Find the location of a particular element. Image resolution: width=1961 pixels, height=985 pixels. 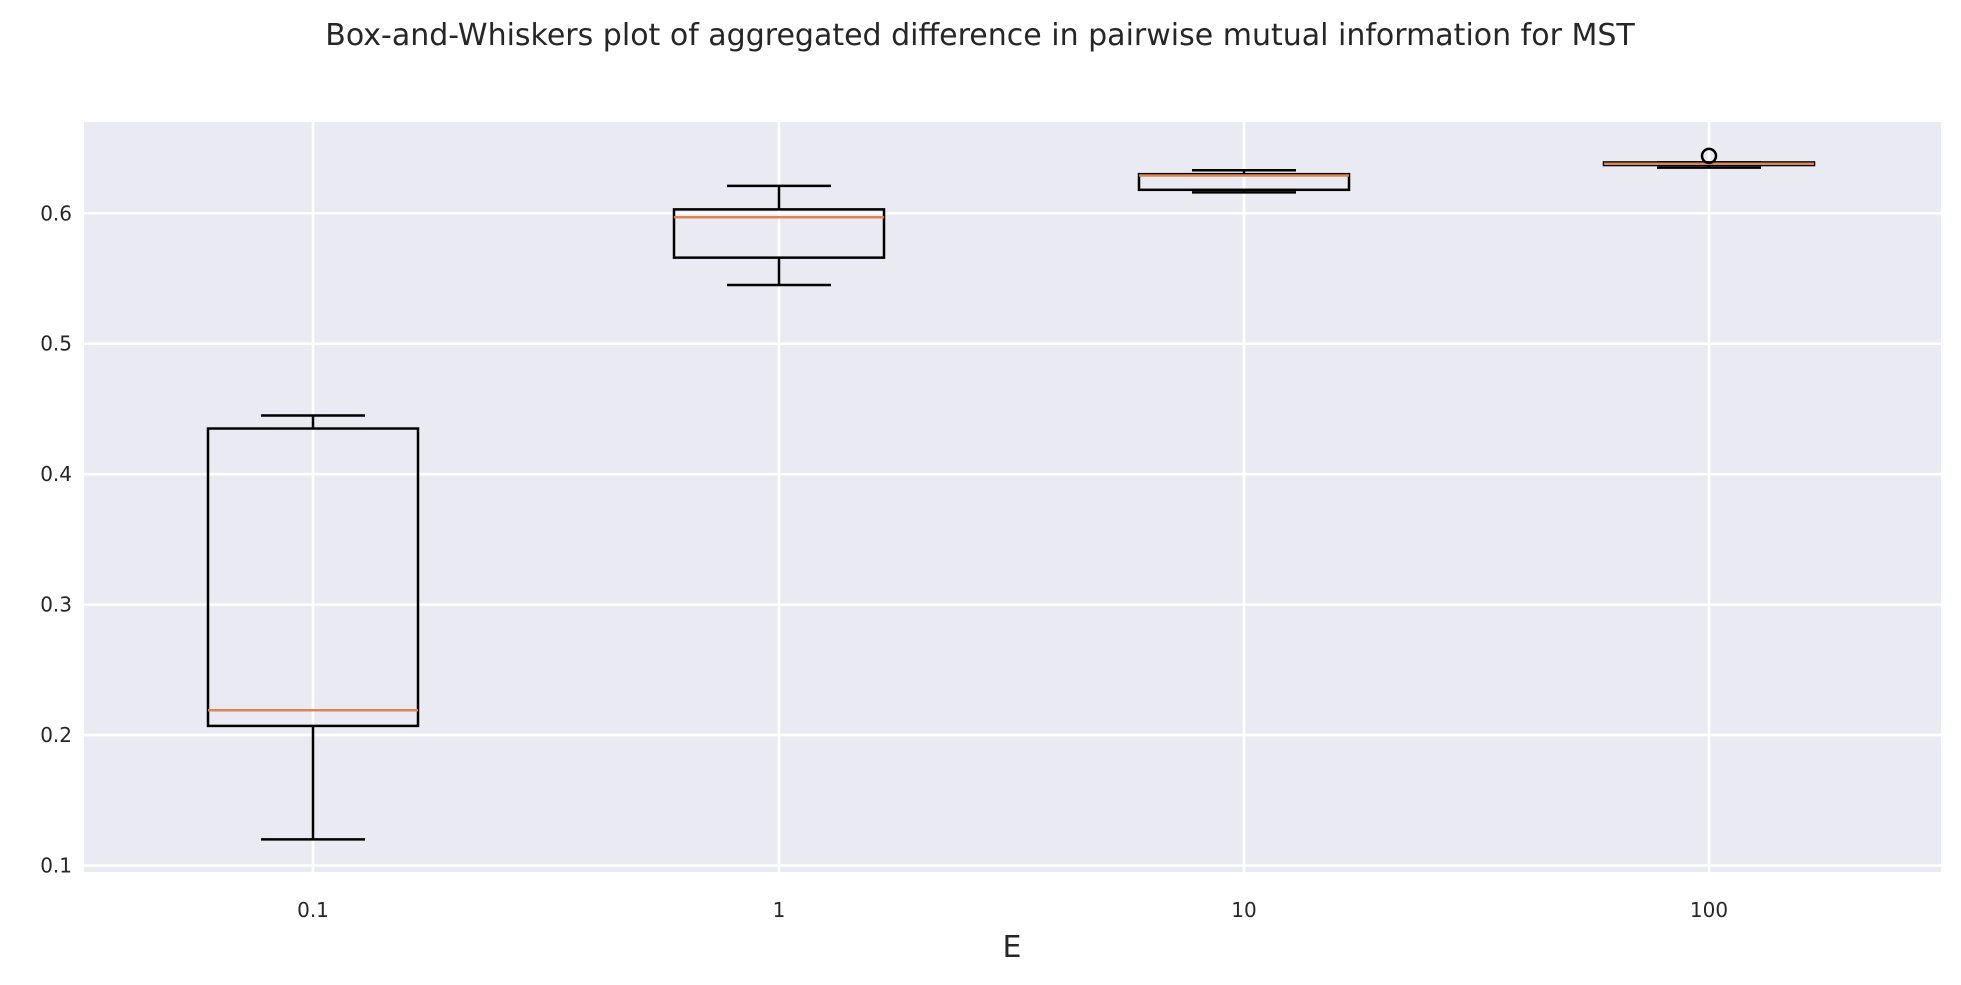

x-tick-label: 100 is located at coordinates (1709, 910).